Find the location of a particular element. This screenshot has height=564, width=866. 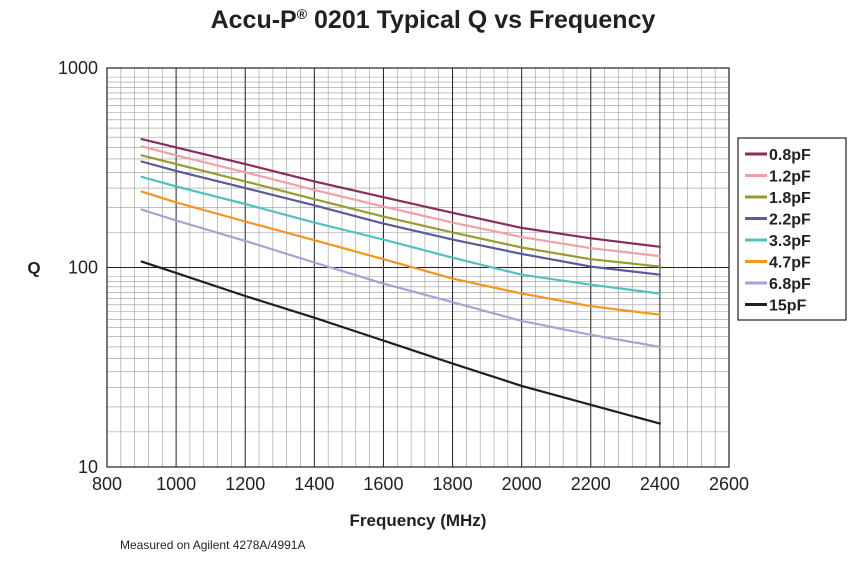

y-axis-label: Q is located at coordinates (33, 268).